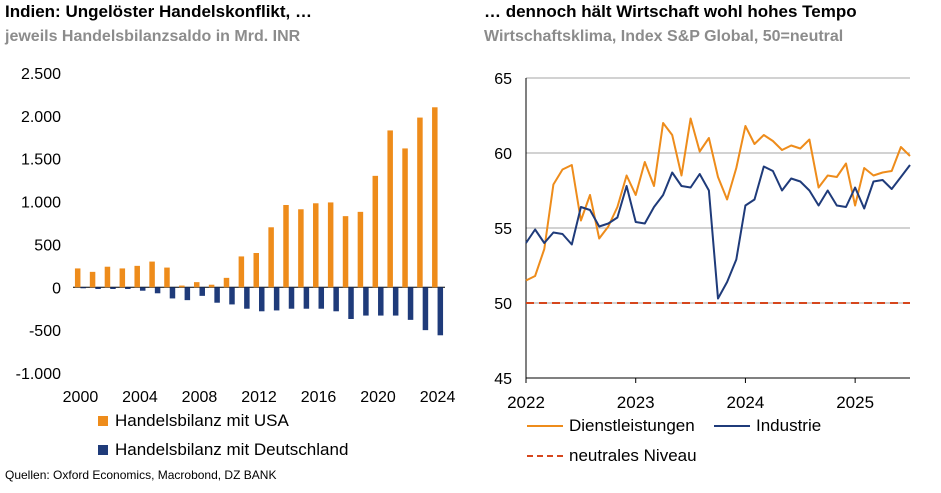 The height and width of the screenshot is (493, 941). What do you see at coordinates (503, 79) in the screenshot?
I see `y-tick-label: 65` at bounding box center [503, 79].